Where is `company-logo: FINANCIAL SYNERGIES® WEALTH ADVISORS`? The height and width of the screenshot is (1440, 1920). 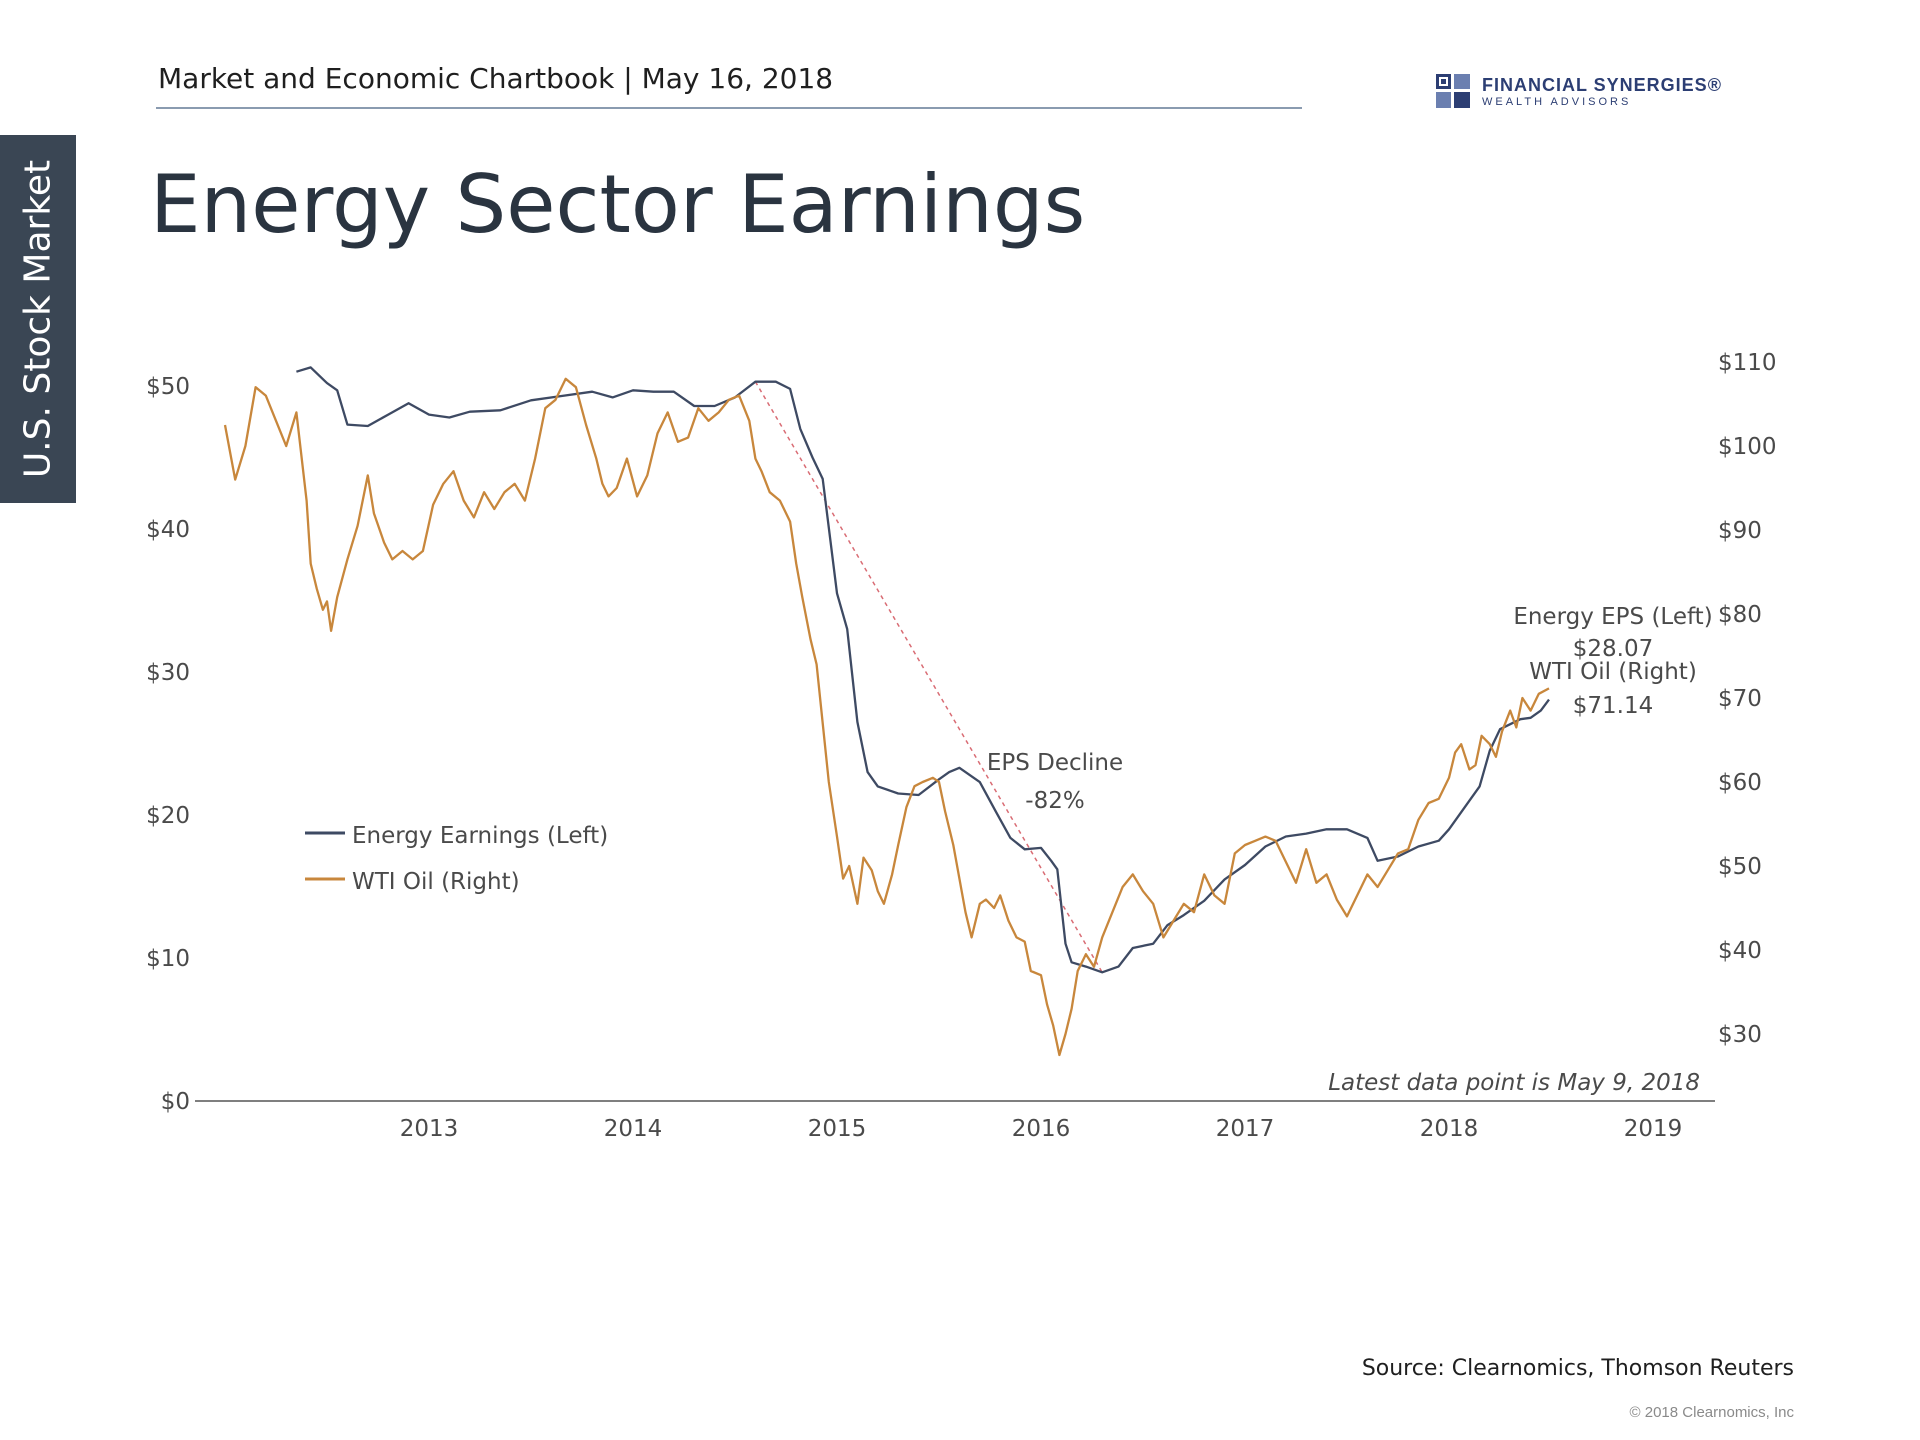
company-logo: FINANCIAL SYNERGIES® WEALTH ADVISORS is located at coordinates (1596, 94).